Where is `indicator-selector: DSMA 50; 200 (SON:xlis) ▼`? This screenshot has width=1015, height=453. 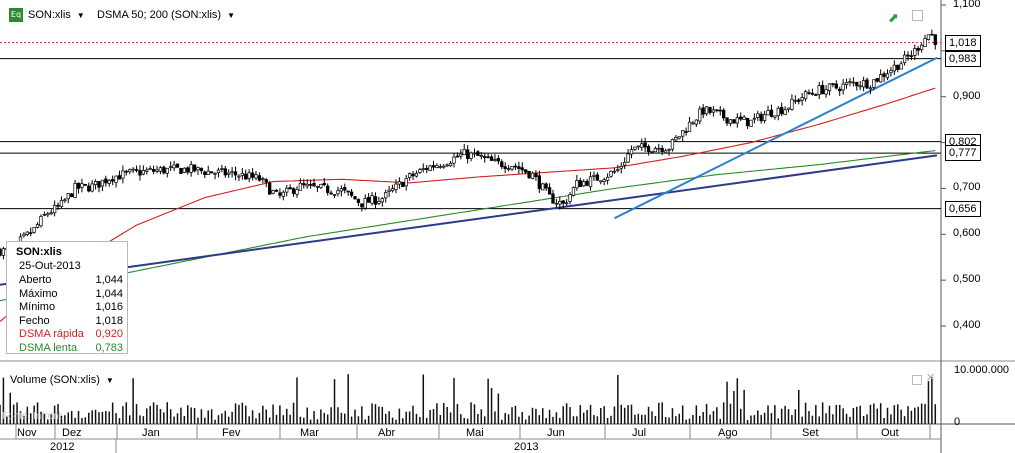 indicator-selector: DSMA 50; 200 (SON:xlis) ▼ is located at coordinates (166, 15).